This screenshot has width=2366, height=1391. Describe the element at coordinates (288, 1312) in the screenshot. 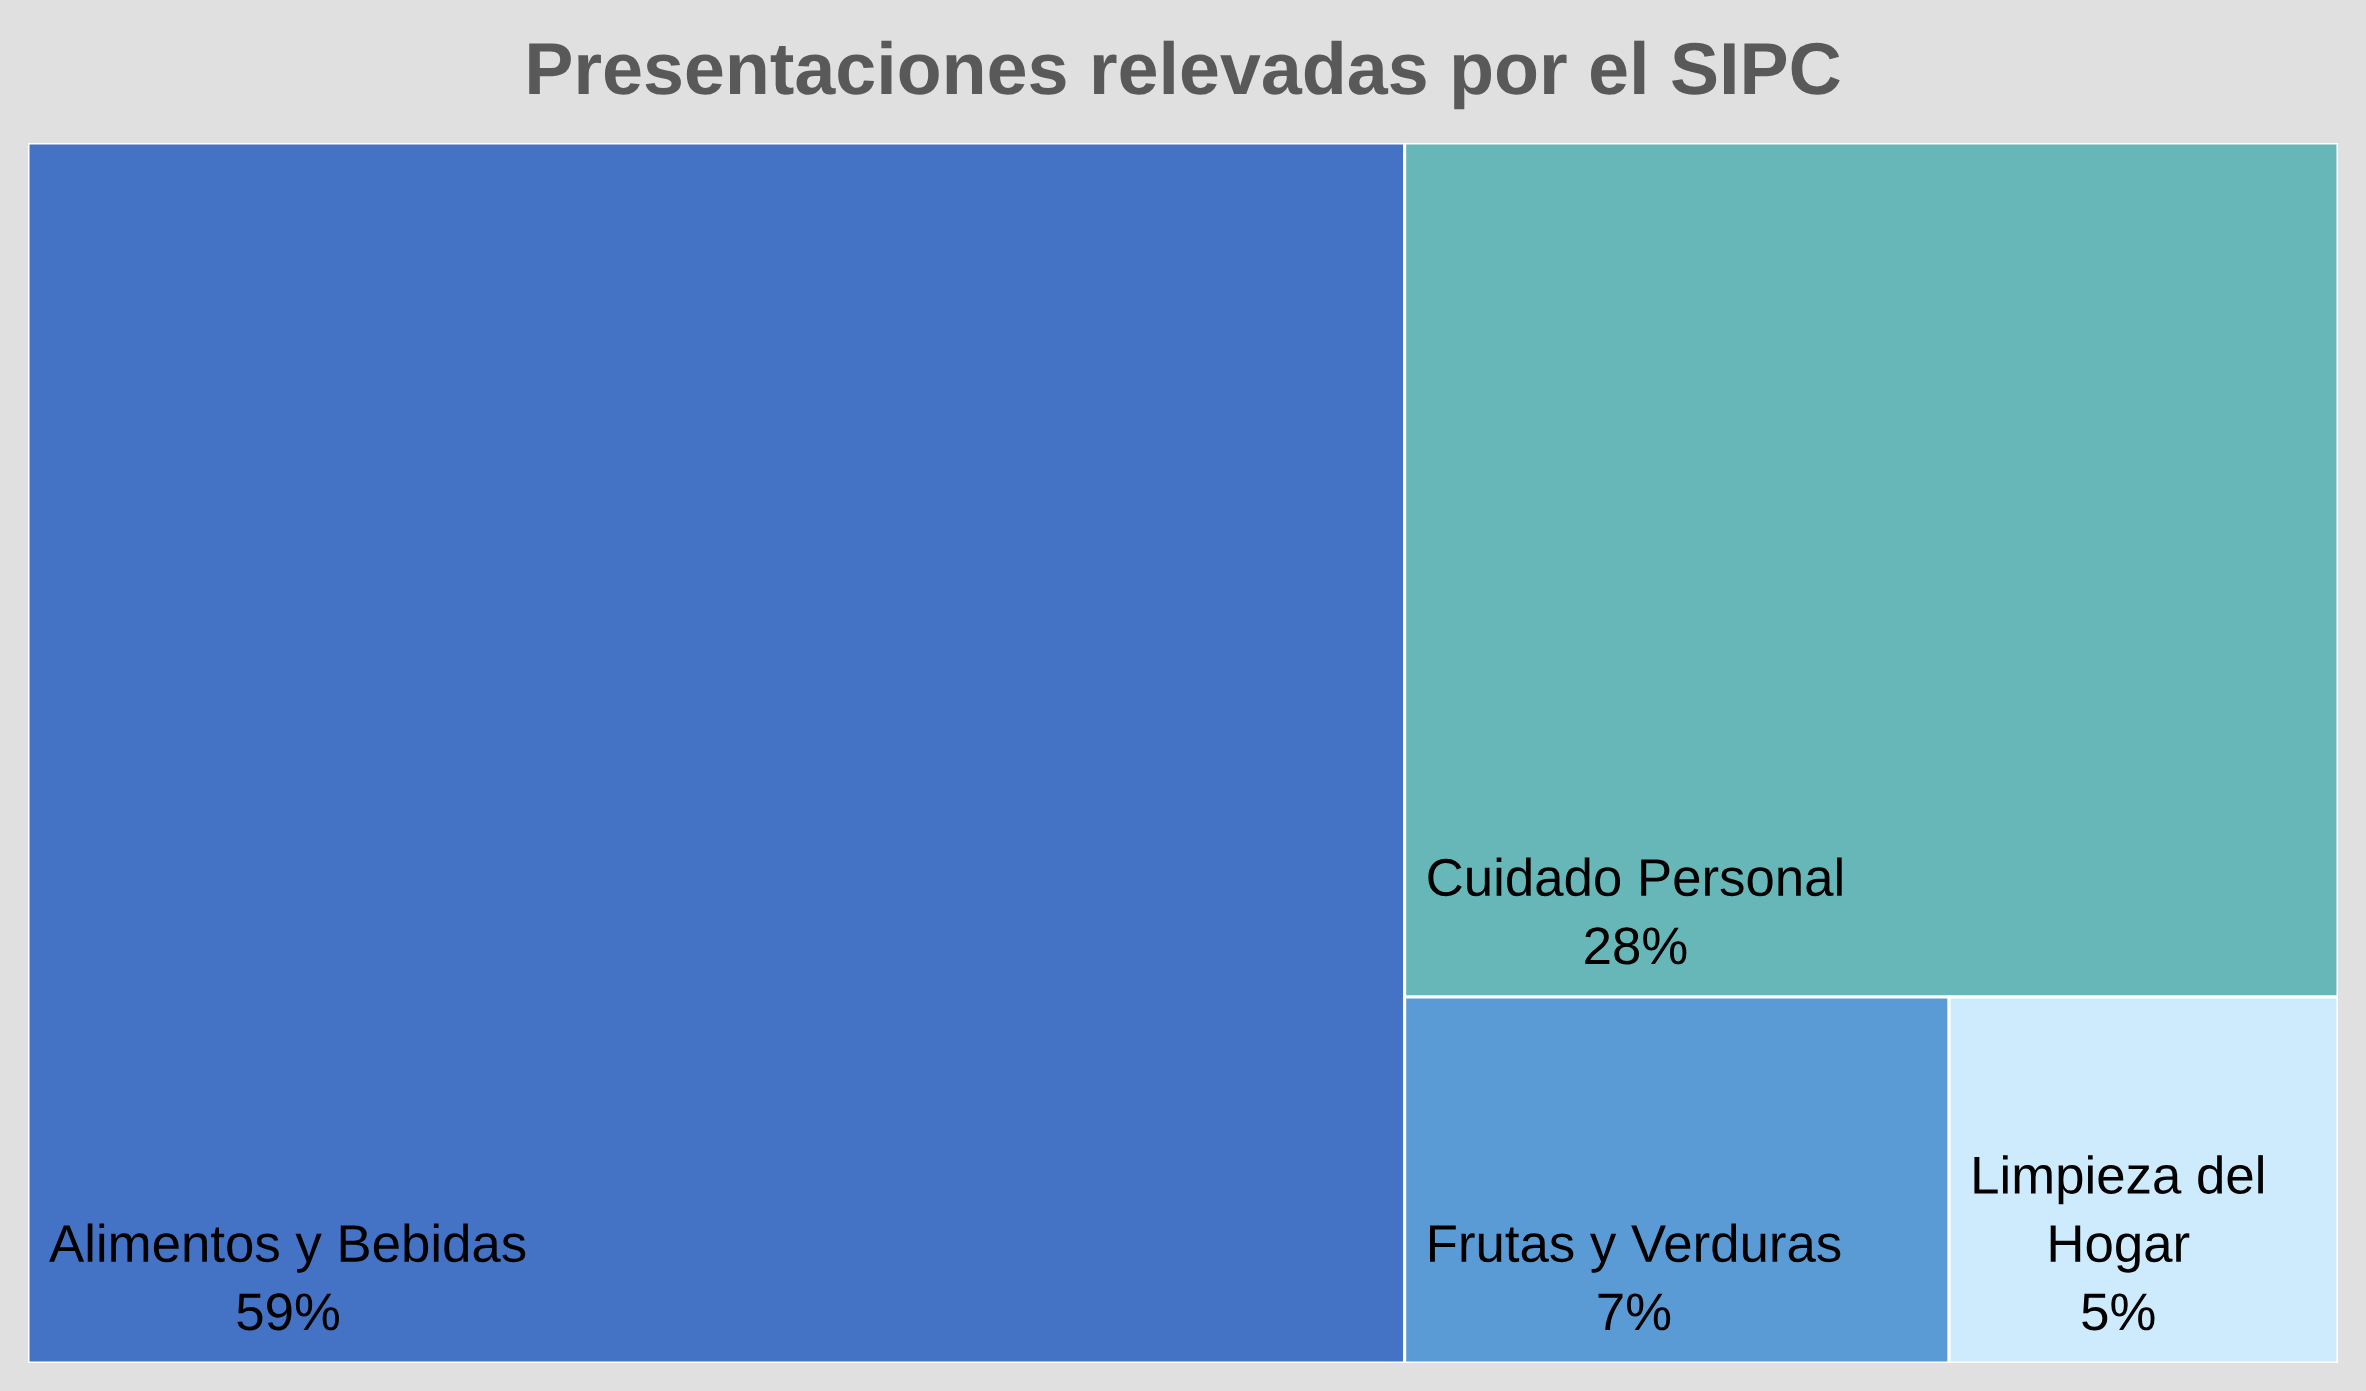

I see `data-label: 59%` at that location.